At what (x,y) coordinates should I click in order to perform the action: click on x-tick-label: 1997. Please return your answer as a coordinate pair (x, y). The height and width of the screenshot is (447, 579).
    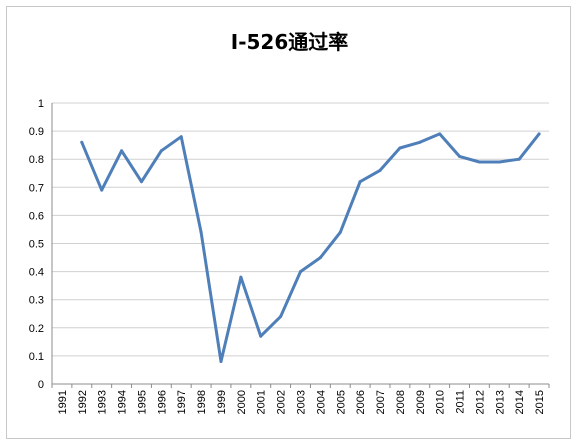
    Looking at the image, I should click on (182, 402).